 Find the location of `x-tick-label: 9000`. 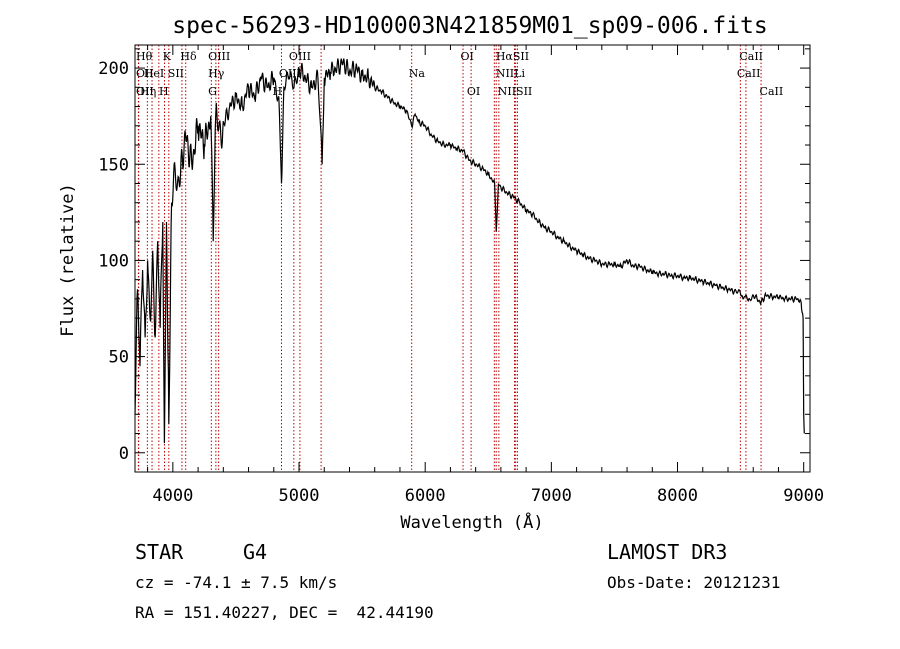

x-tick-label: 9000 is located at coordinates (803, 496).